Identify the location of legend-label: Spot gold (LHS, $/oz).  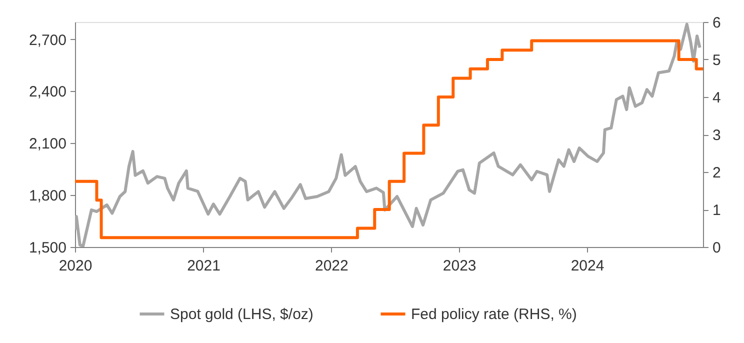
(242, 314).